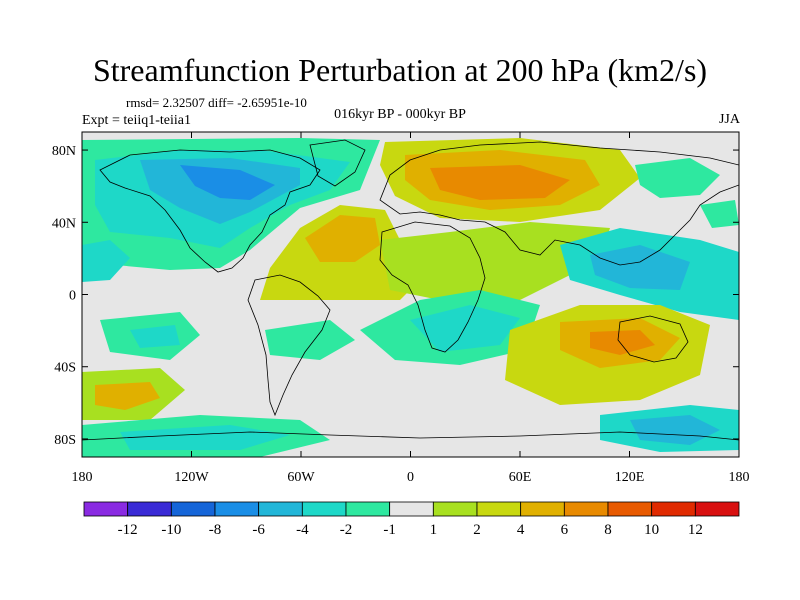 The width and height of the screenshot is (800, 600). What do you see at coordinates (127, 396) in the screenshot?
I see `anomaly-positive-south-pacific-core` at bounding box center [127, 396].